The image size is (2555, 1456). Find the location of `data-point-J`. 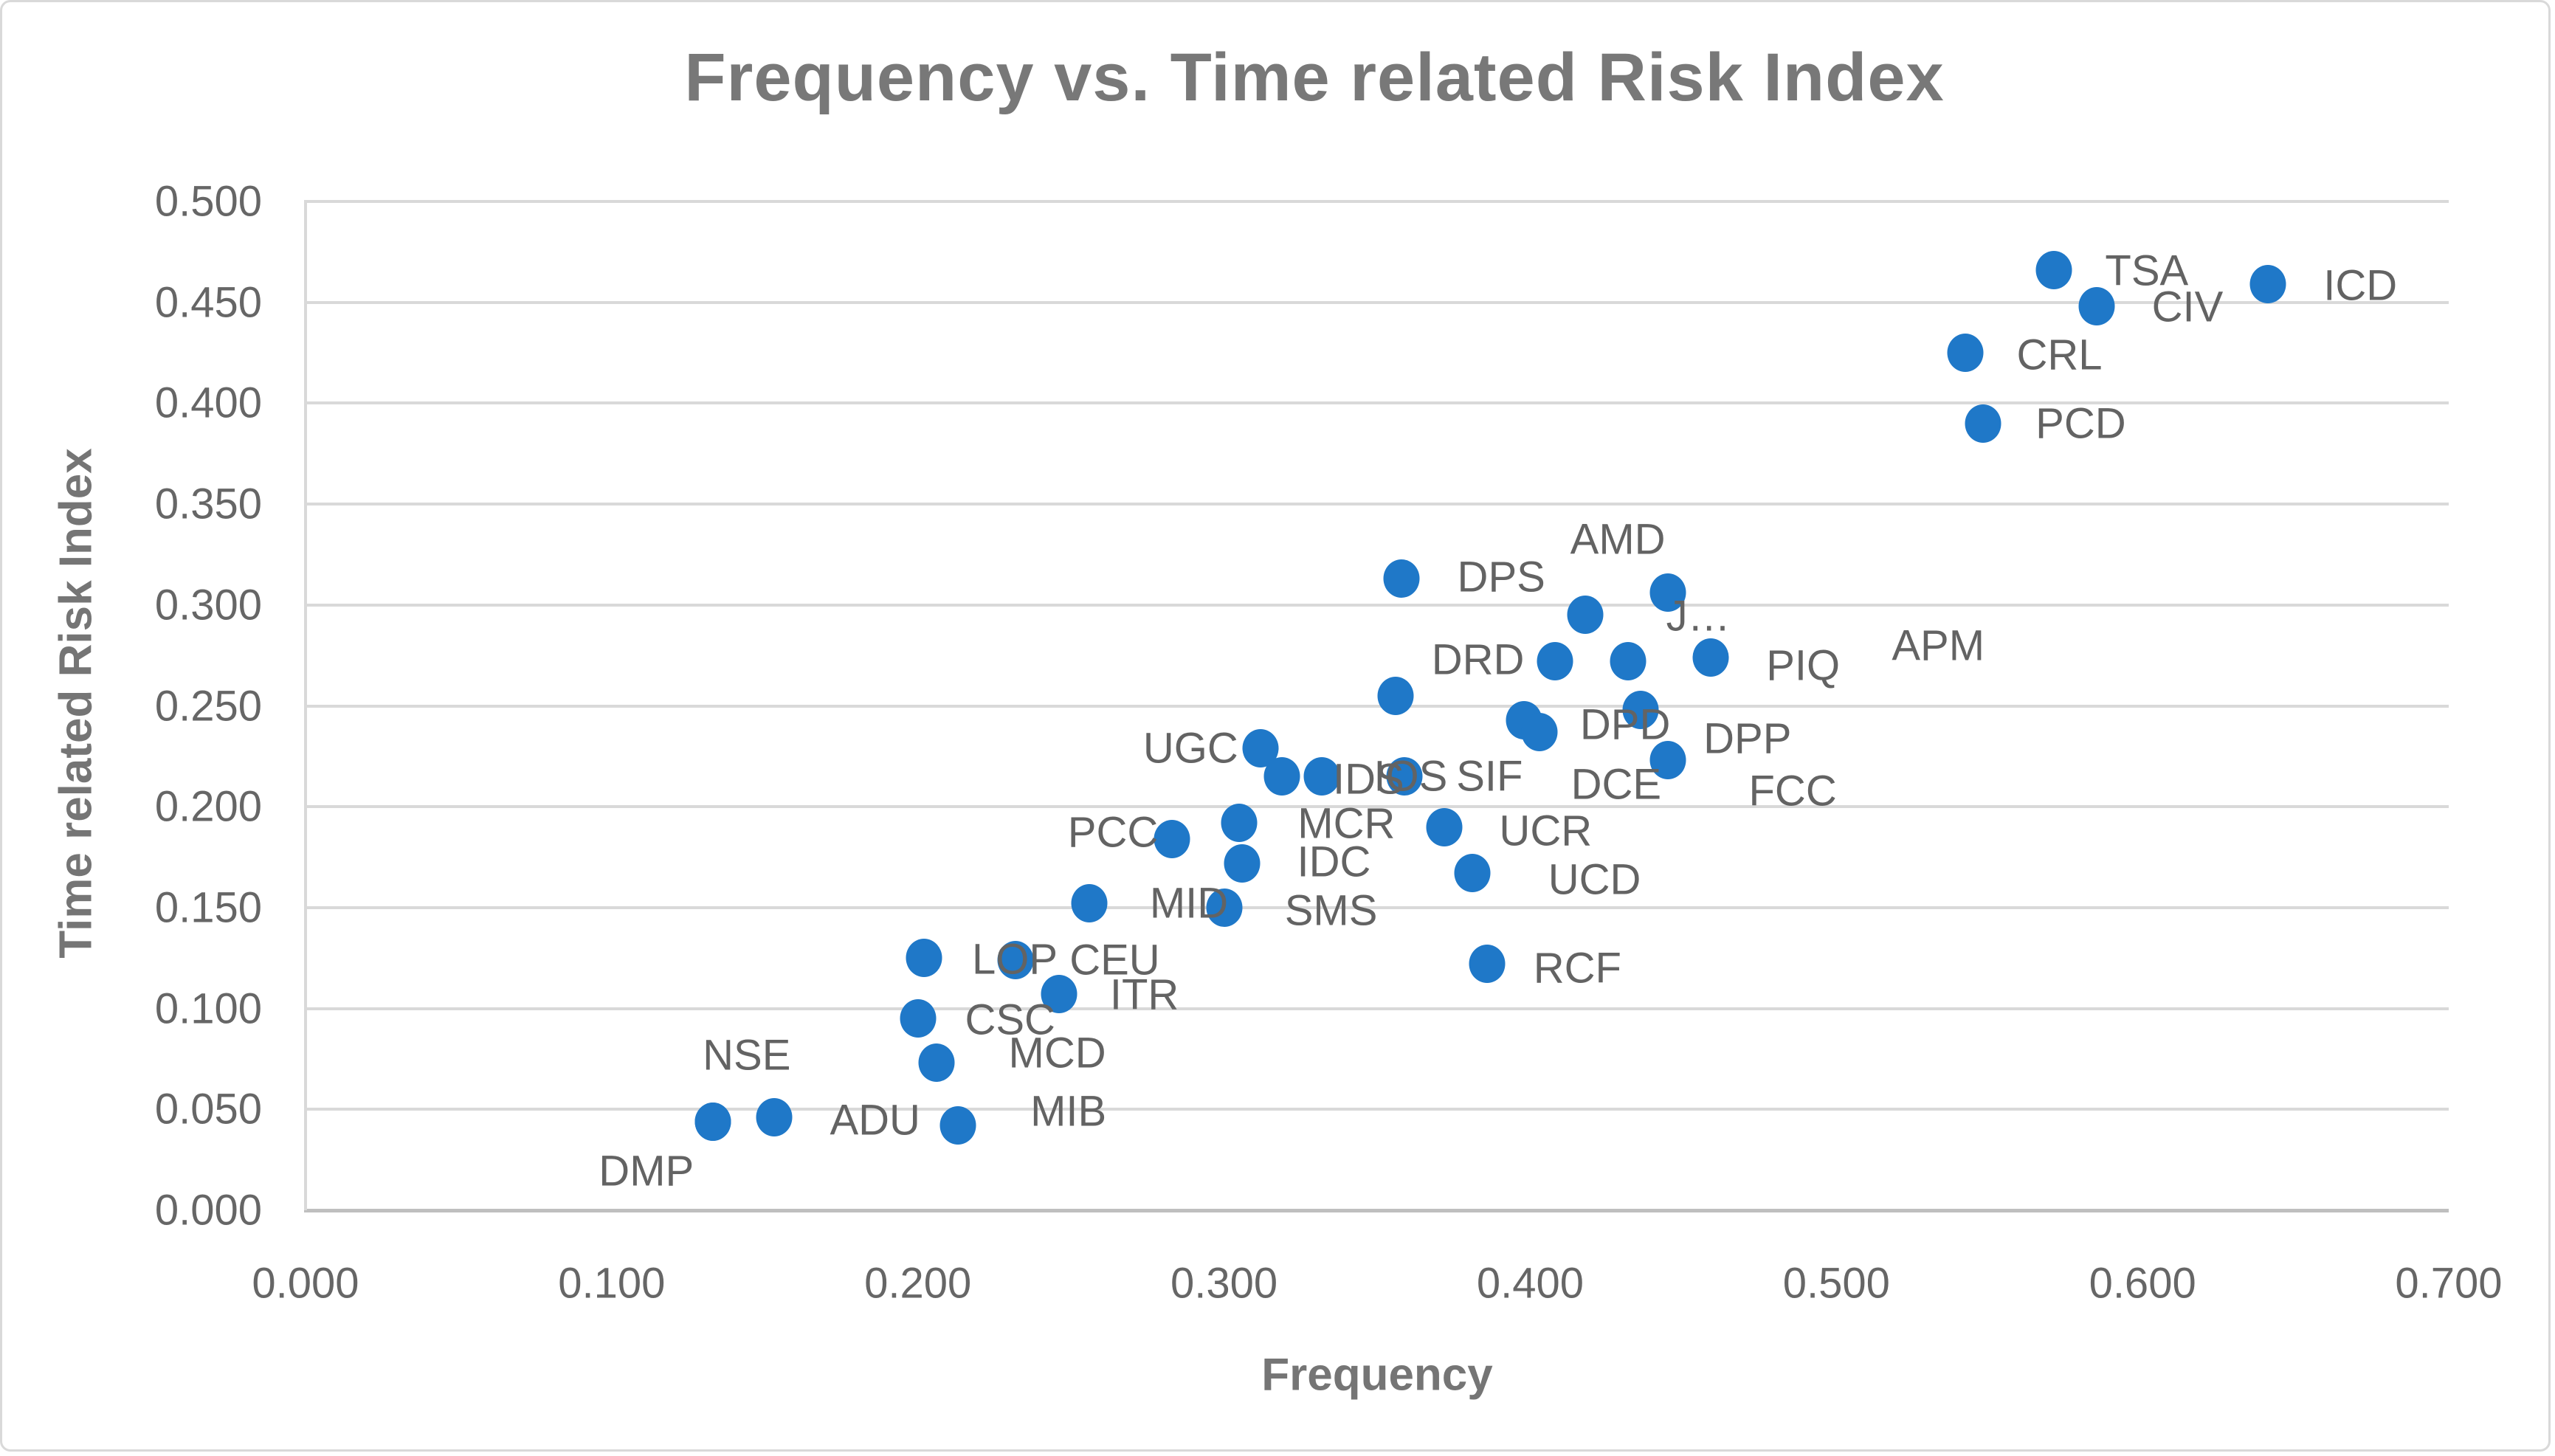

data-point-J is located at coordinates (1668, 593).